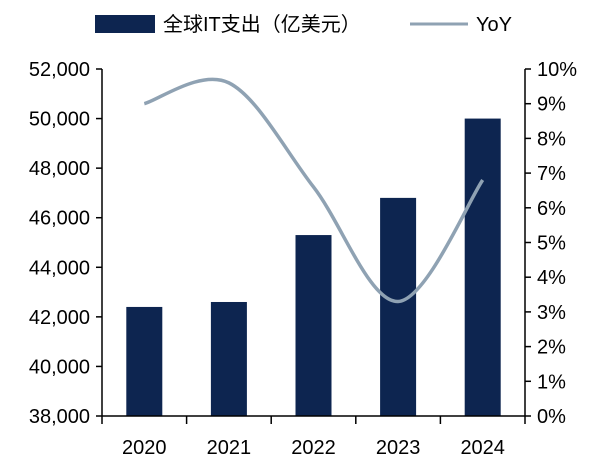 The height and width of the screenshot is (465, 603). Describe the element at coordinates (59, 268) in the screenshot. I see `left-tick-label: 44,000` at that location.